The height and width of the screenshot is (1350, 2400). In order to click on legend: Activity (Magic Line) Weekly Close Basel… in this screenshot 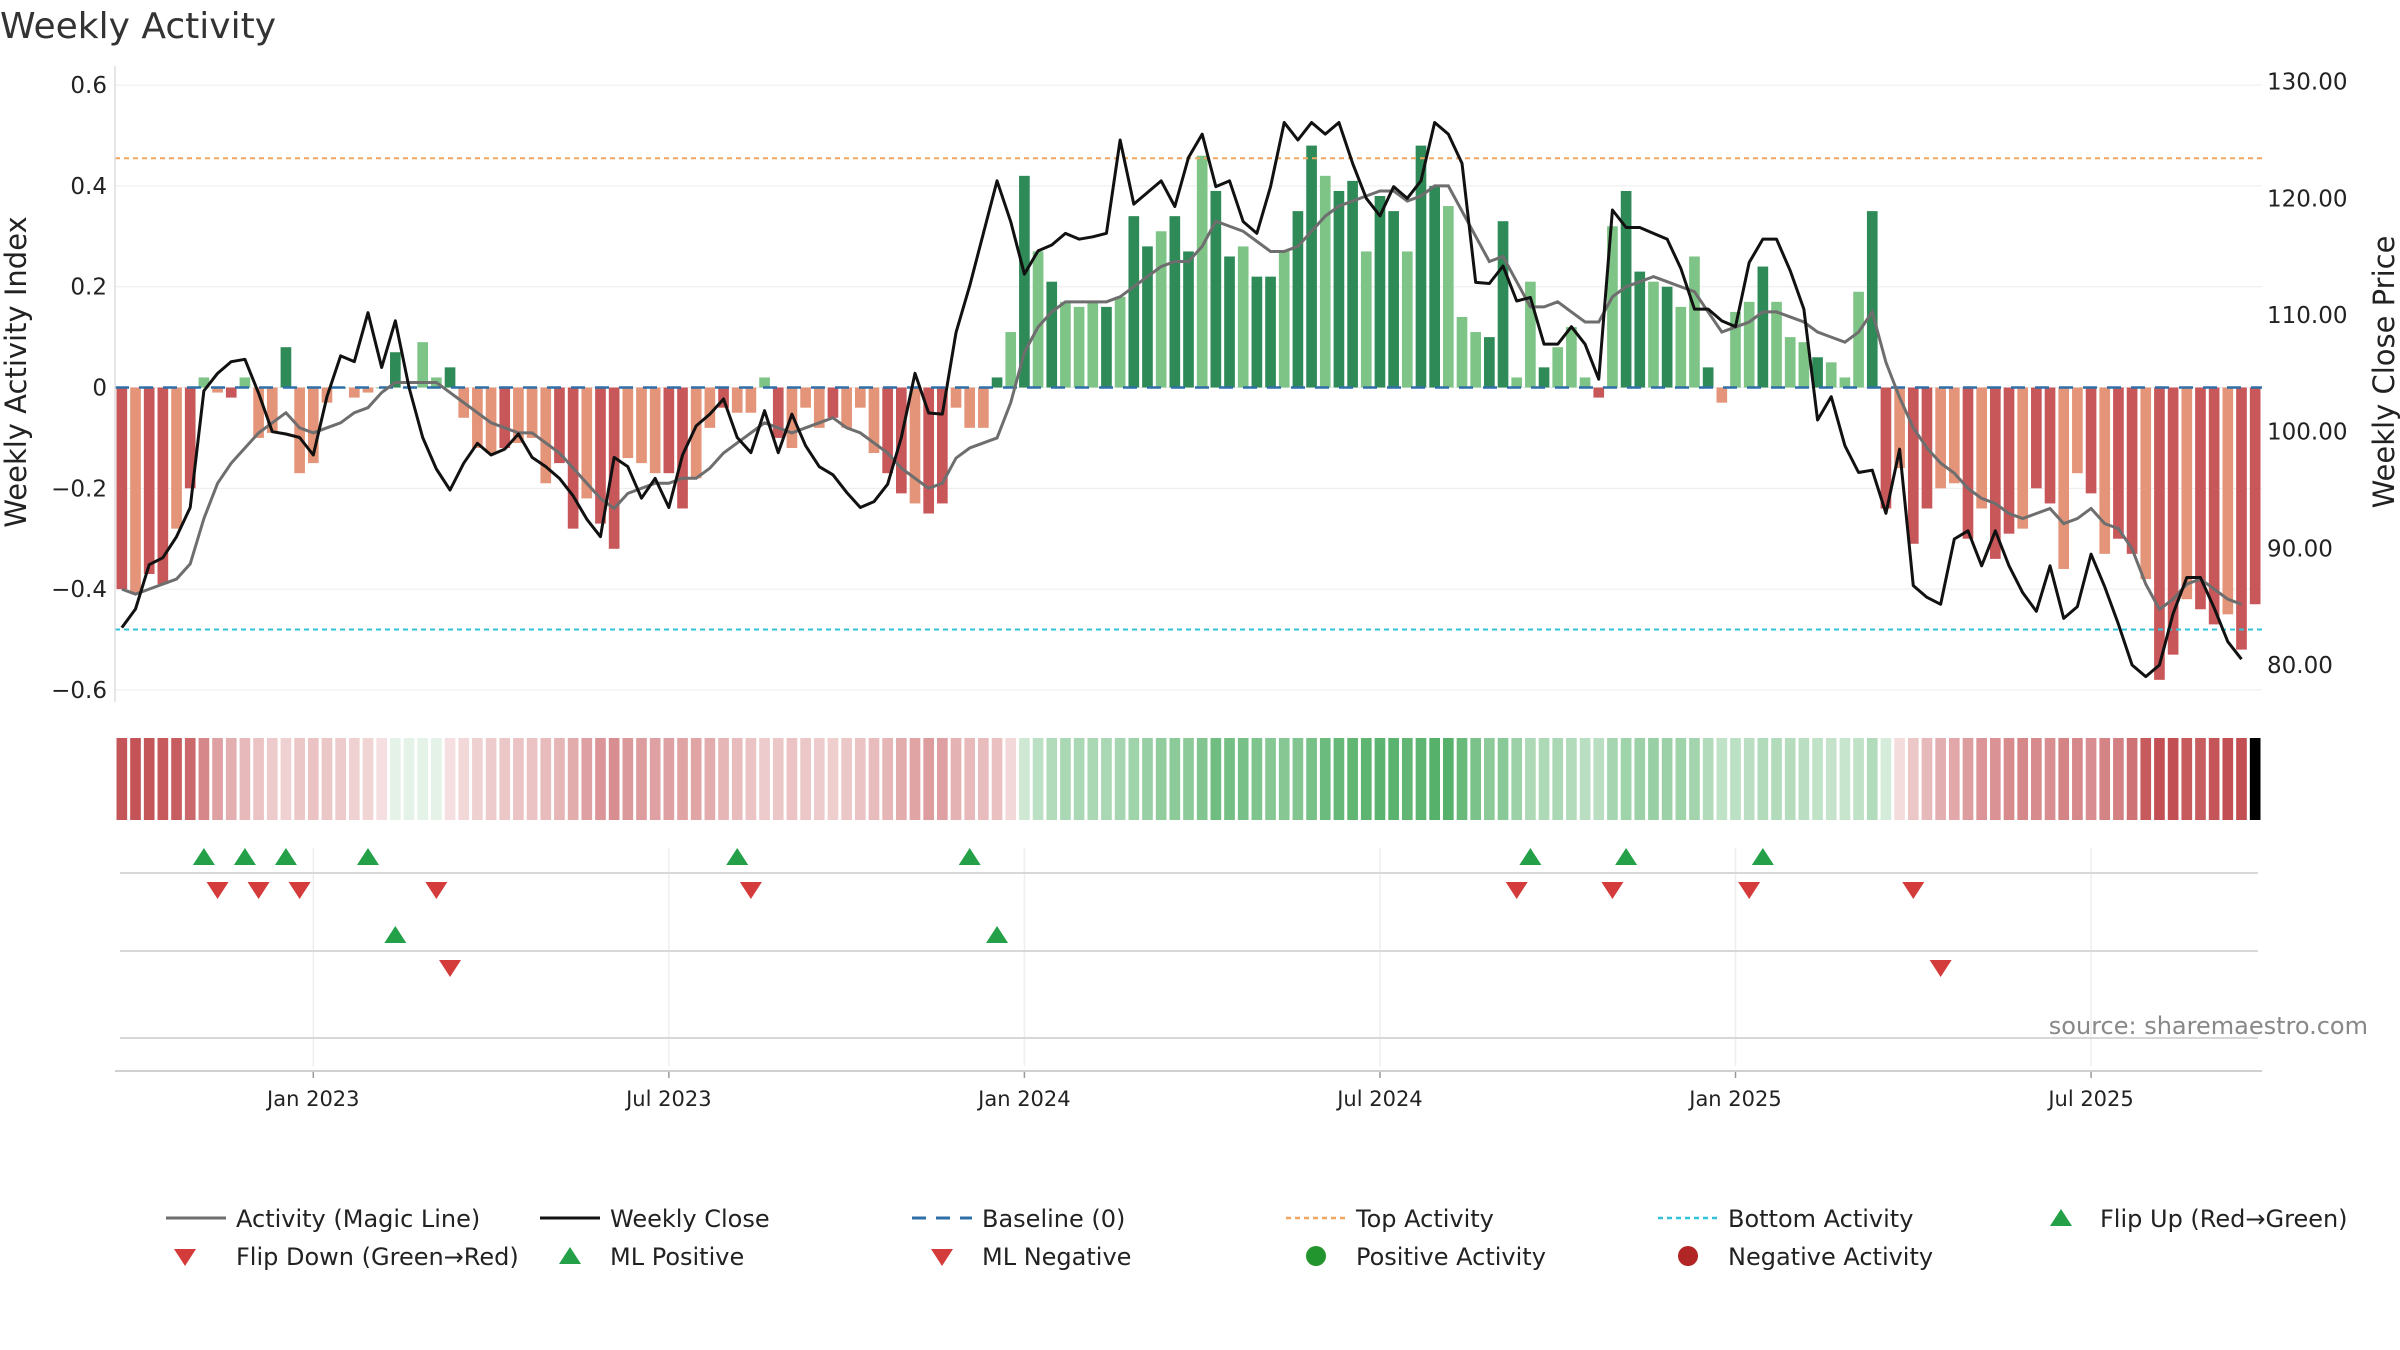, I will do `click(1257, 1238)`.